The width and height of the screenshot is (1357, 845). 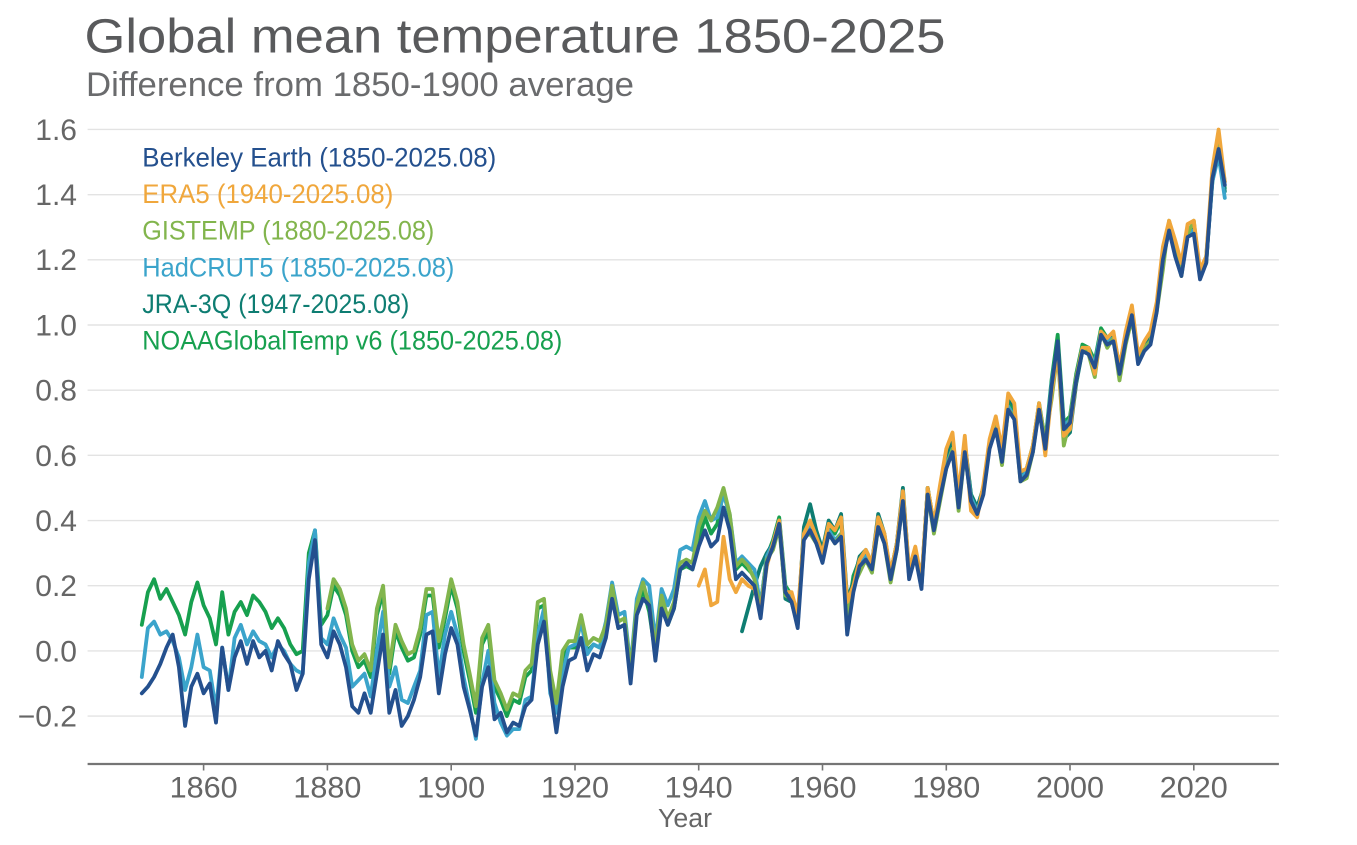 I want to click on svg-text: 1.0, so click(x=56, y=325).